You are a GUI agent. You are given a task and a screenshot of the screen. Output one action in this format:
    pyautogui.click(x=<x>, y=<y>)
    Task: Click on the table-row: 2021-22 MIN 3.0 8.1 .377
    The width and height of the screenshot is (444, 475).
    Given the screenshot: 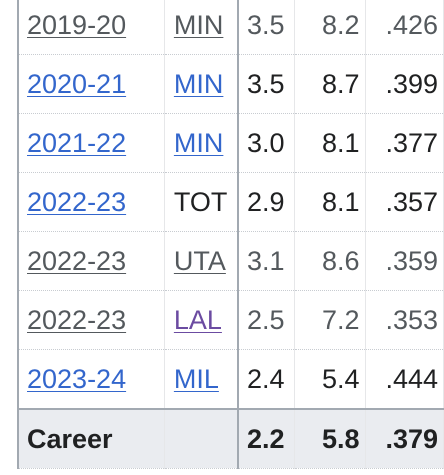 What is the action you would take?
    pyautogui.click(x=230, y=143)
    